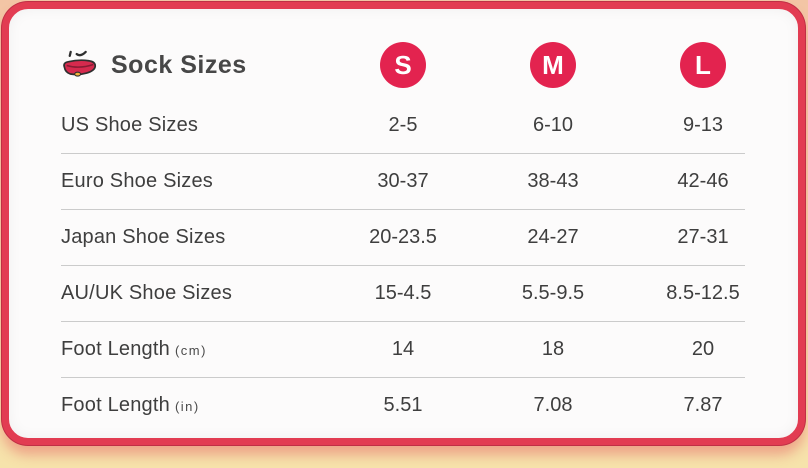 The height and width of the screenshot is (468, 808). Describe the element at coordinates (703, 180) in the screenshot. I see `cell-value: 42-46` at that location.